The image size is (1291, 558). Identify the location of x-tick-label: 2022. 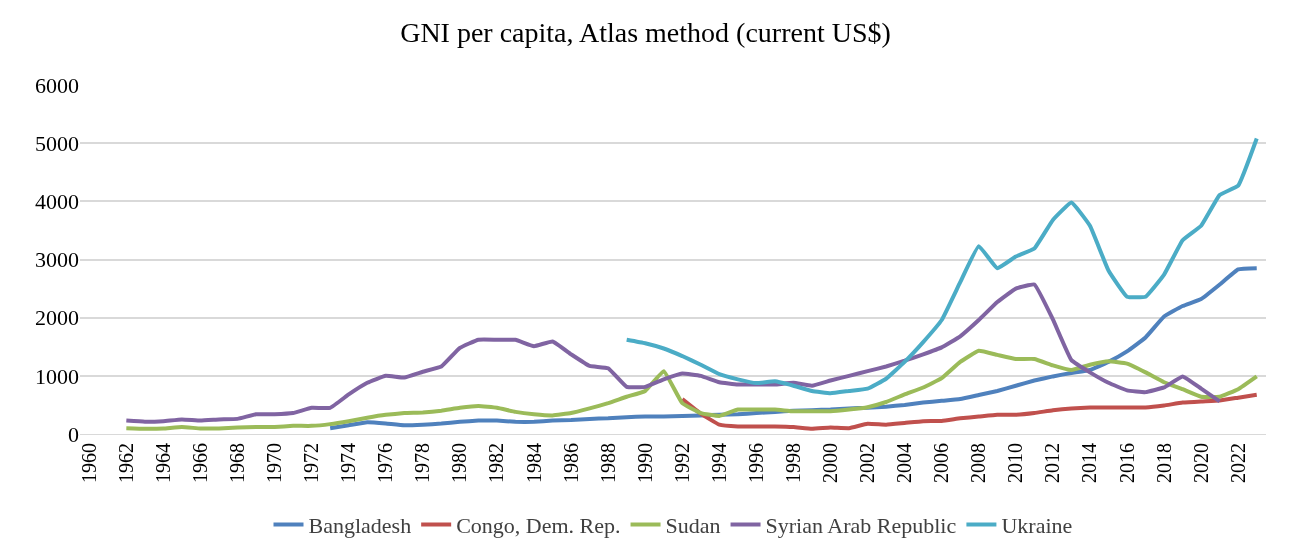
(1237, 463).